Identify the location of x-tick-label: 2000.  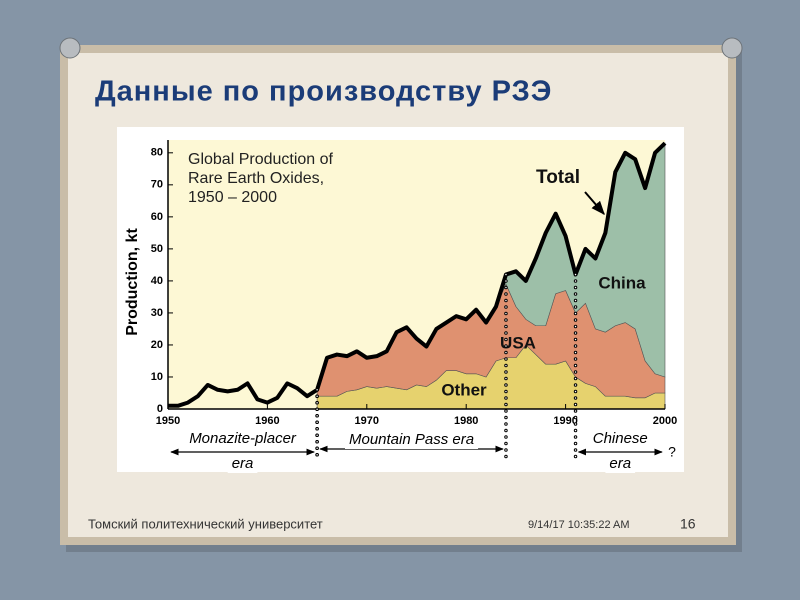
(665, 421).